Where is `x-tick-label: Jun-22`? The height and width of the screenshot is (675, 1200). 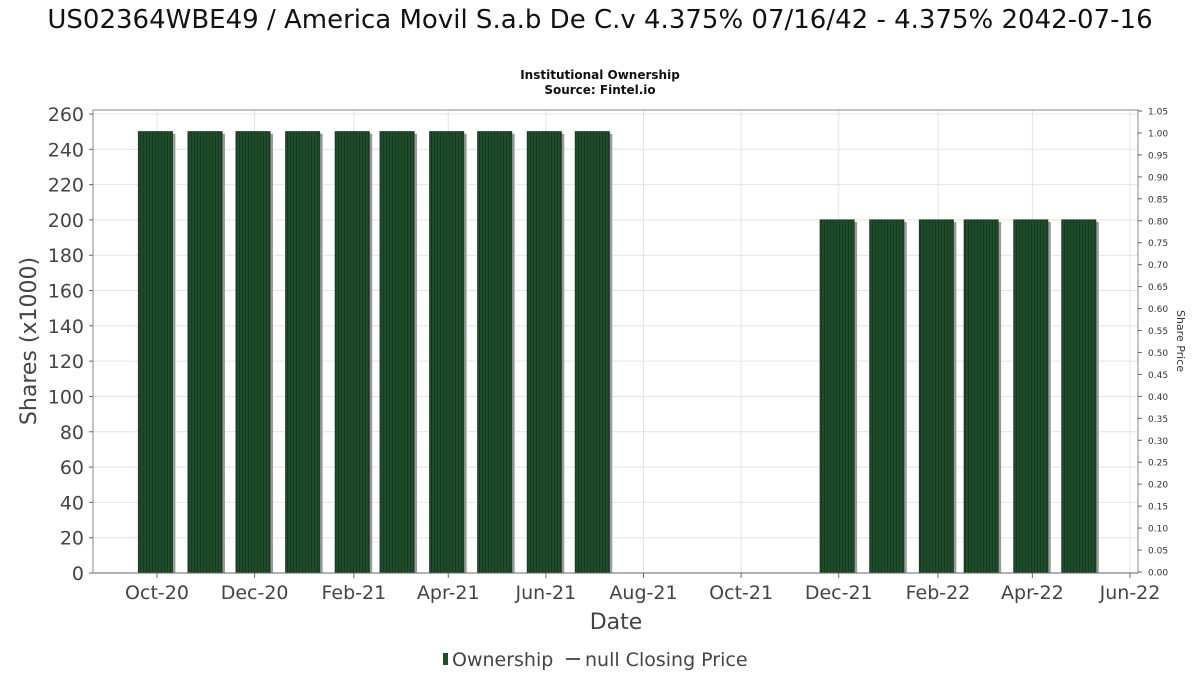 x-tick-label: Jun-22 is located at coordinates (1130, 593).